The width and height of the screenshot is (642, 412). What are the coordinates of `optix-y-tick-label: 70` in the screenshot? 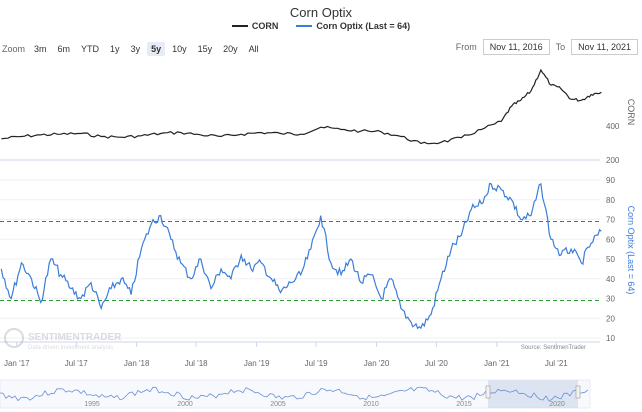 It's located at (610, 220).